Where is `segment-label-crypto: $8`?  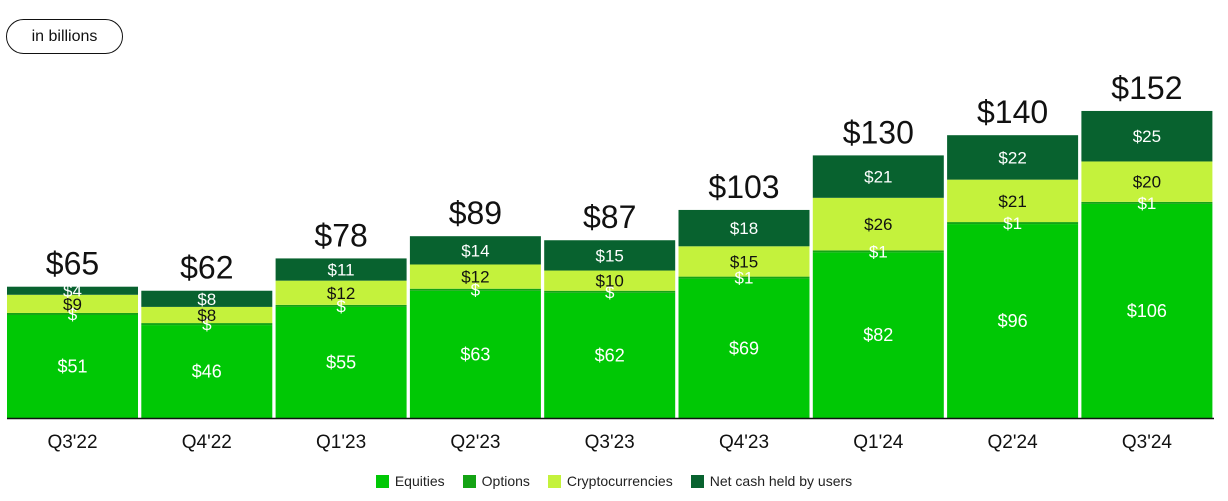
segment-label-crypto: $8 is located at coordinates (206, 315).